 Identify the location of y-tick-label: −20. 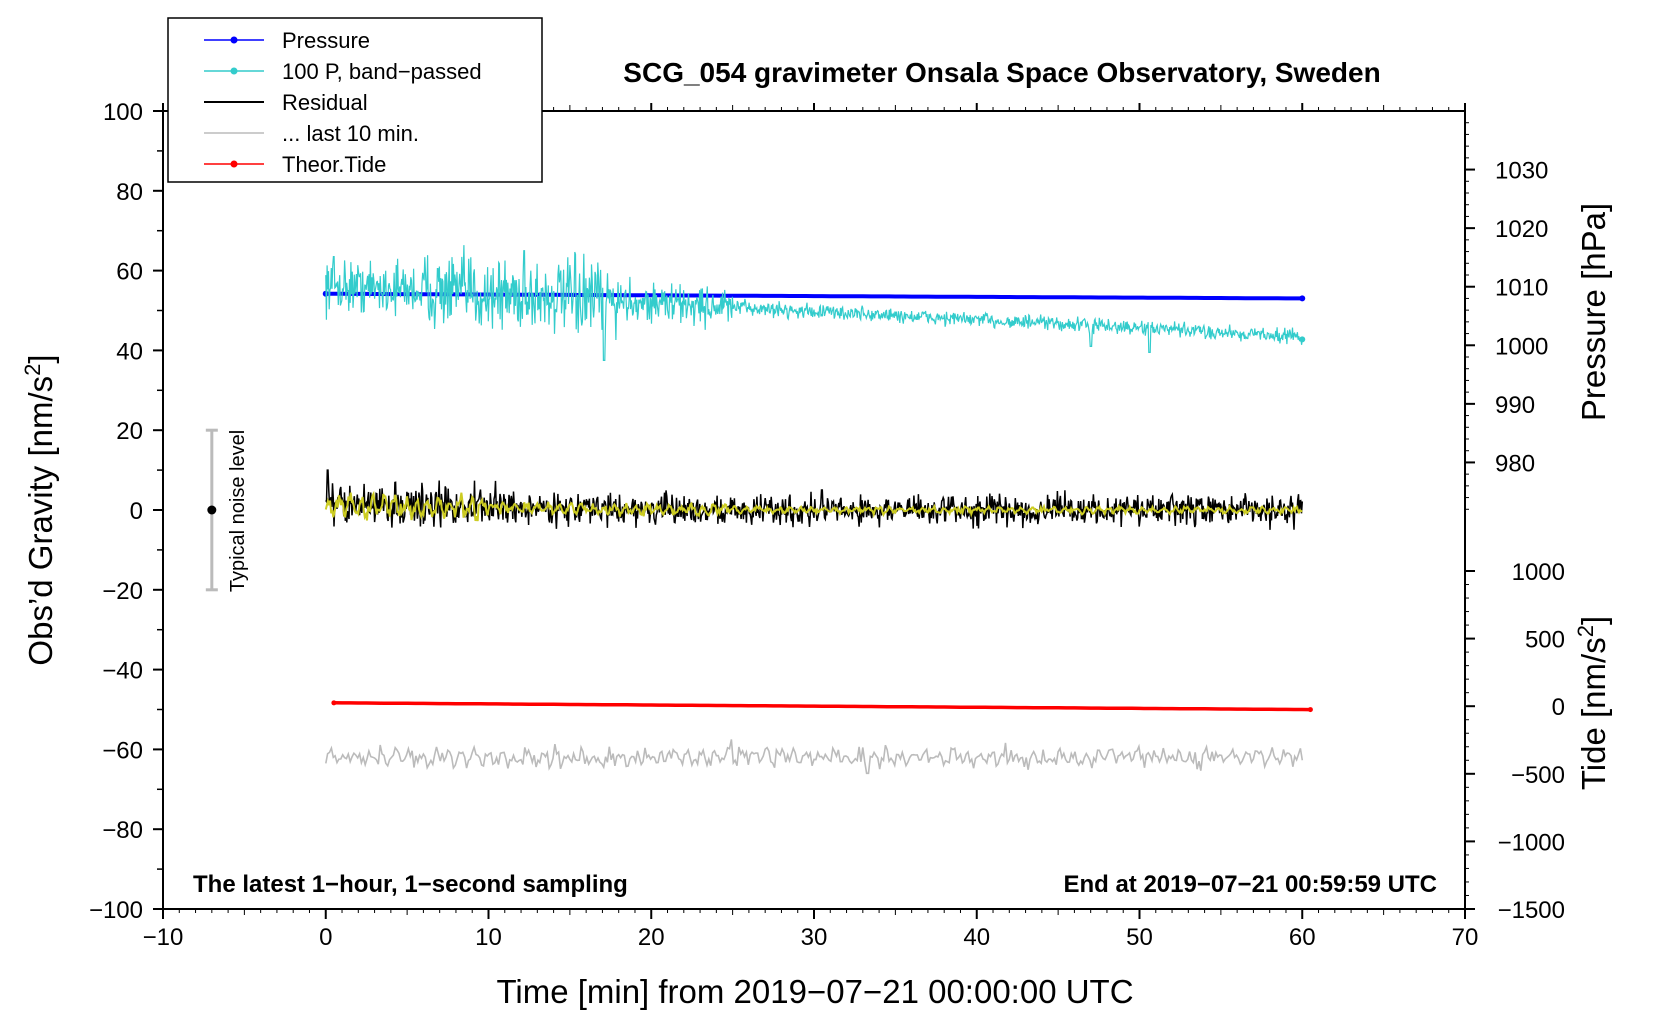
(122, 591).